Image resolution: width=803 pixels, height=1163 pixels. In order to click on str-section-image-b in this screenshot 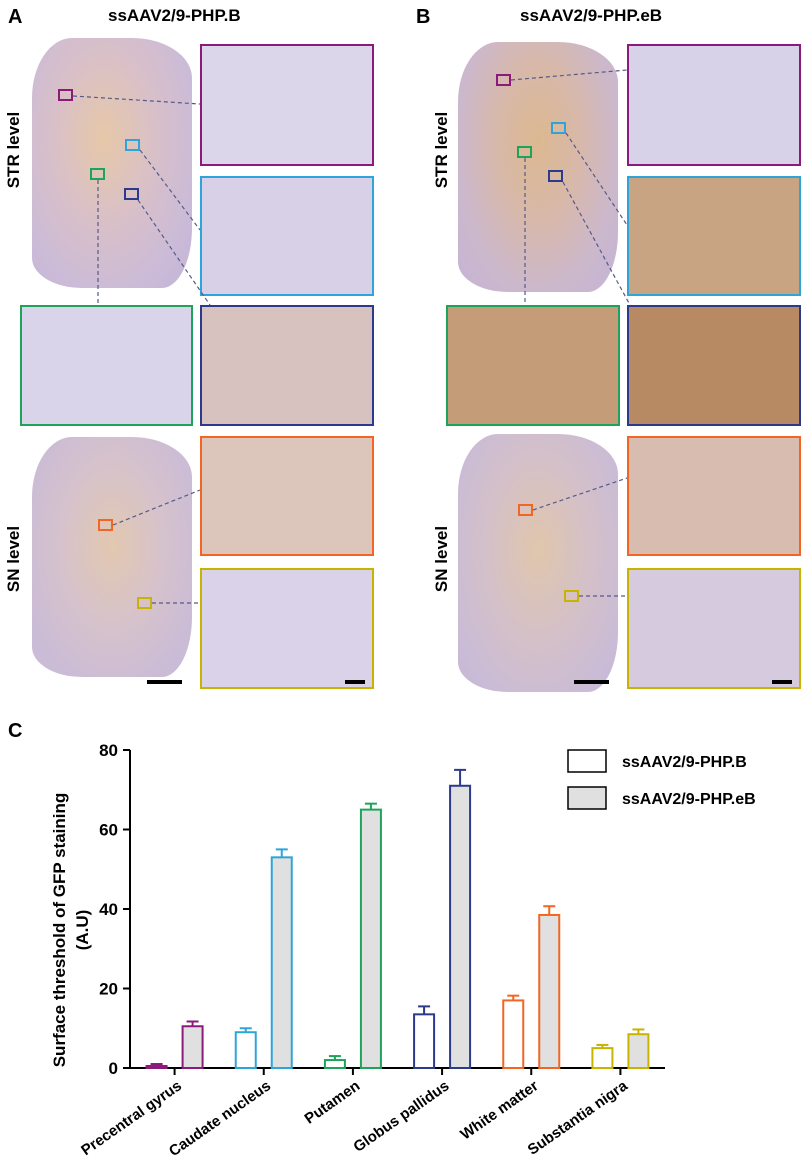, I will do `click(538, 167)`.